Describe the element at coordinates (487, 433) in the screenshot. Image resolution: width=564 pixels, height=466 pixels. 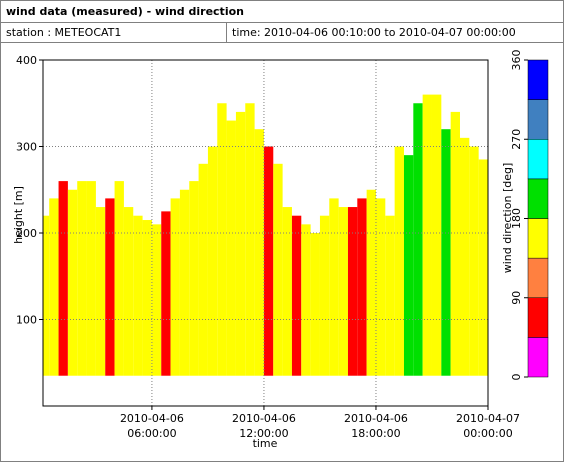
I see `x-tick-label: 00:00:00` at that location.